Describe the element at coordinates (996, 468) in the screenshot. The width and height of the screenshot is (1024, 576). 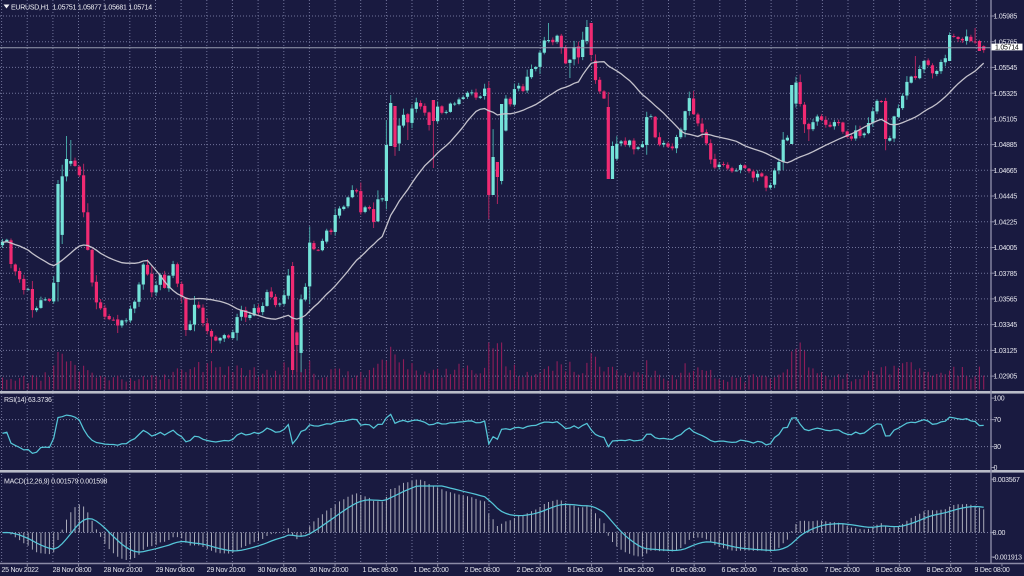
I see `svg-text: 0` at that location.